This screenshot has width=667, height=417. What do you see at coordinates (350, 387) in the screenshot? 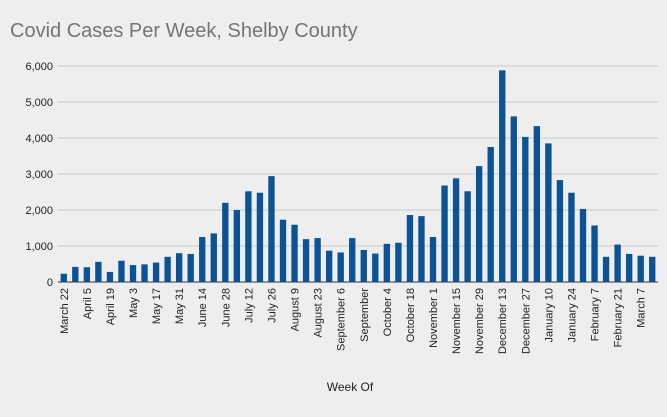
I see `x-axis-title: Week Of` at bounding box center [350, 387].